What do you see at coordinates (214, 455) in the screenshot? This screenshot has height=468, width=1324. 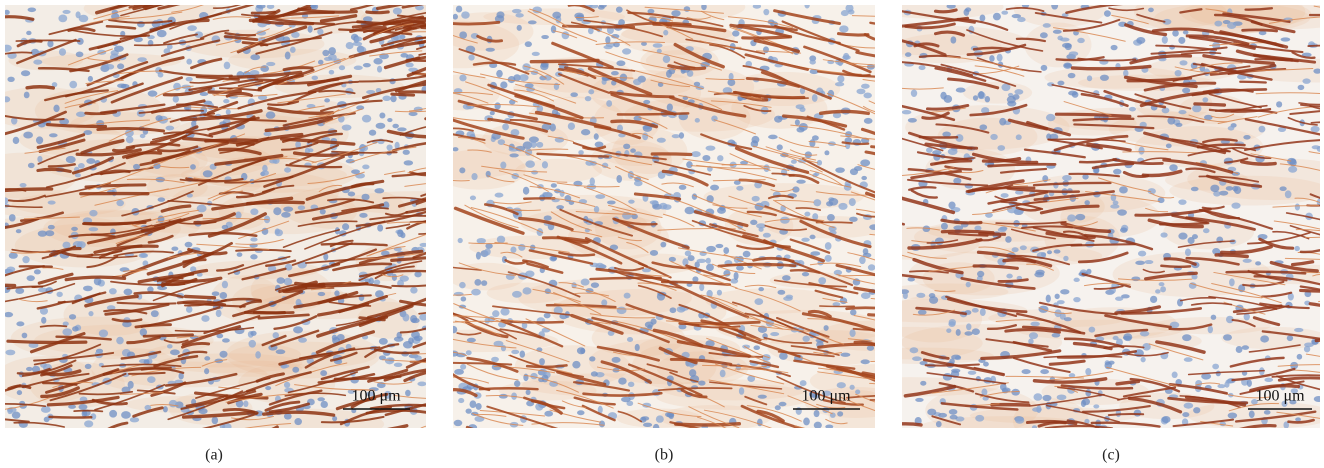 I see `panel-caption: (a)` at bounding box center [214, 455].